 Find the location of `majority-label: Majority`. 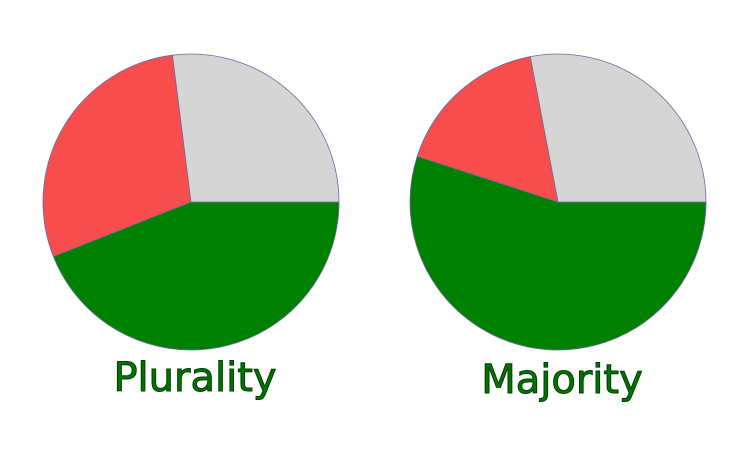

majority-label: Majority is located at coordinates (562, 380).